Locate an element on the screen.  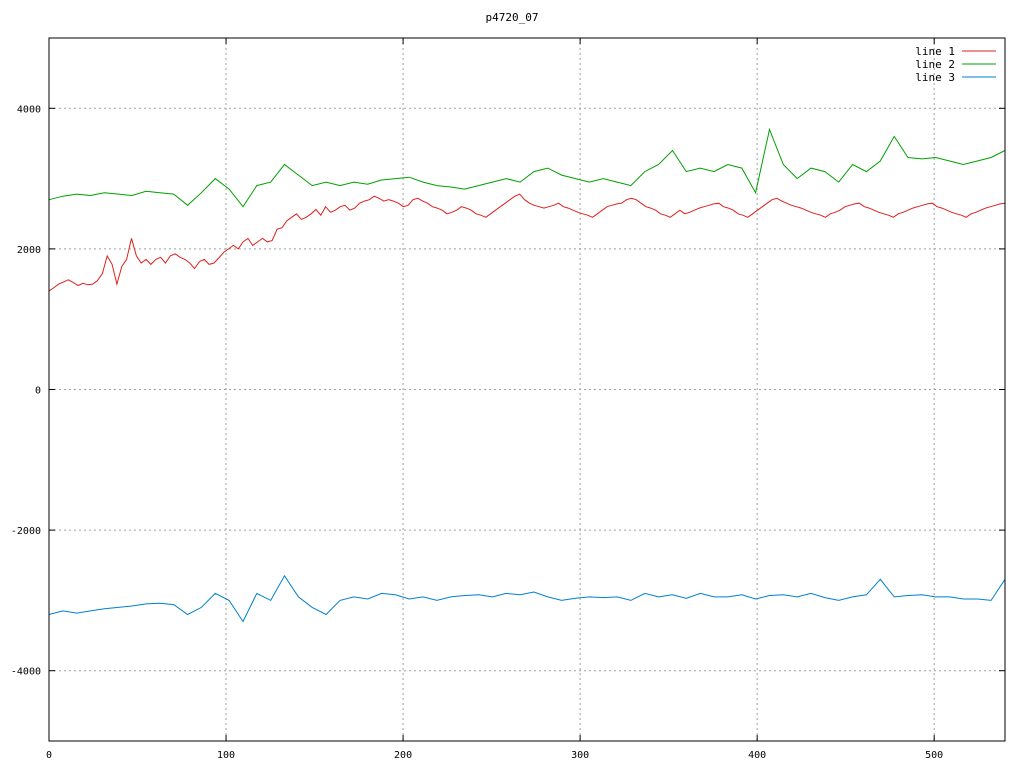
y-tick-label: 2000 is located at coordinates (29, 250).